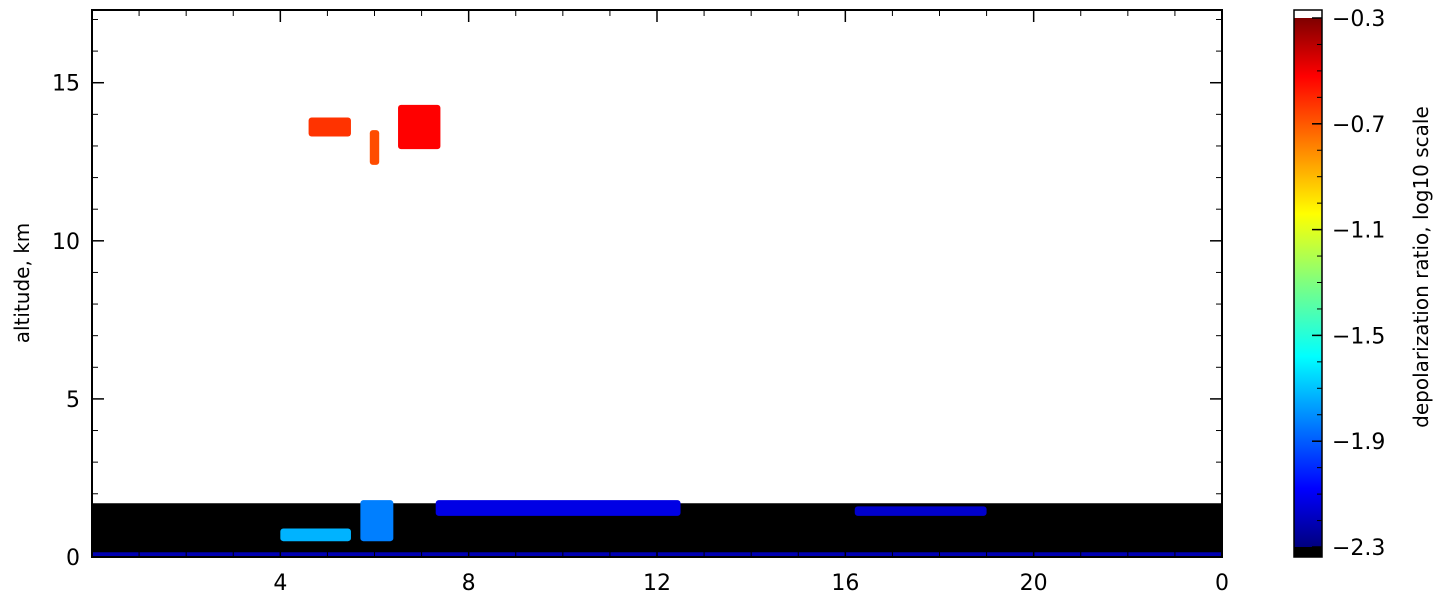 The image size is (1434, 593). I want to click on x-tick-label: 0, so click(1222, 582).